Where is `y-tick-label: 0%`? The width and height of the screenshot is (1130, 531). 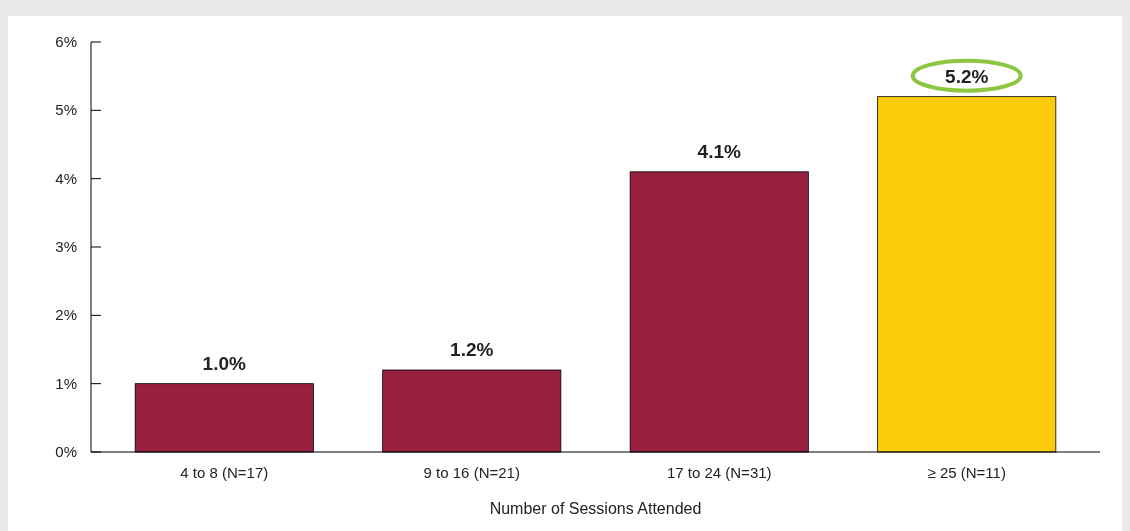 y-tick-label: 0% is located at coordinates (66, 451).